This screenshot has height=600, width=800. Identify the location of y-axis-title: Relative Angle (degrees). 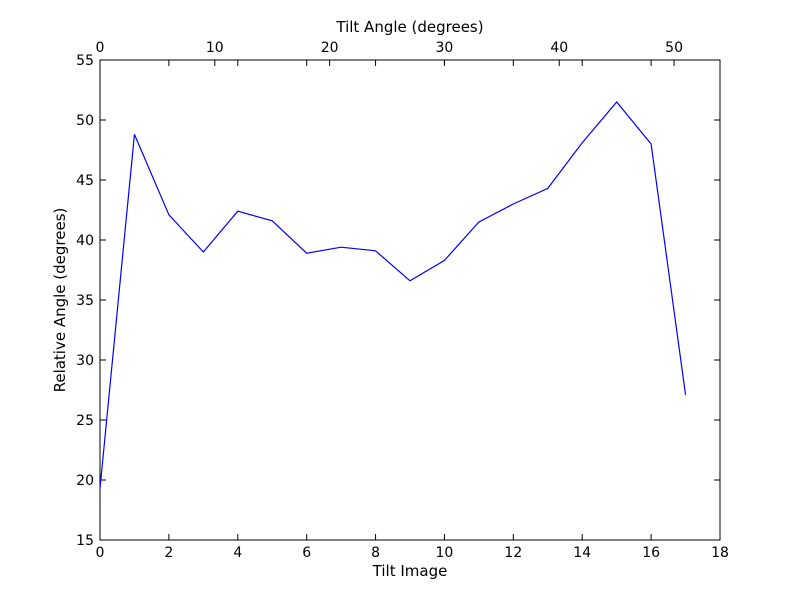
(60, 300).